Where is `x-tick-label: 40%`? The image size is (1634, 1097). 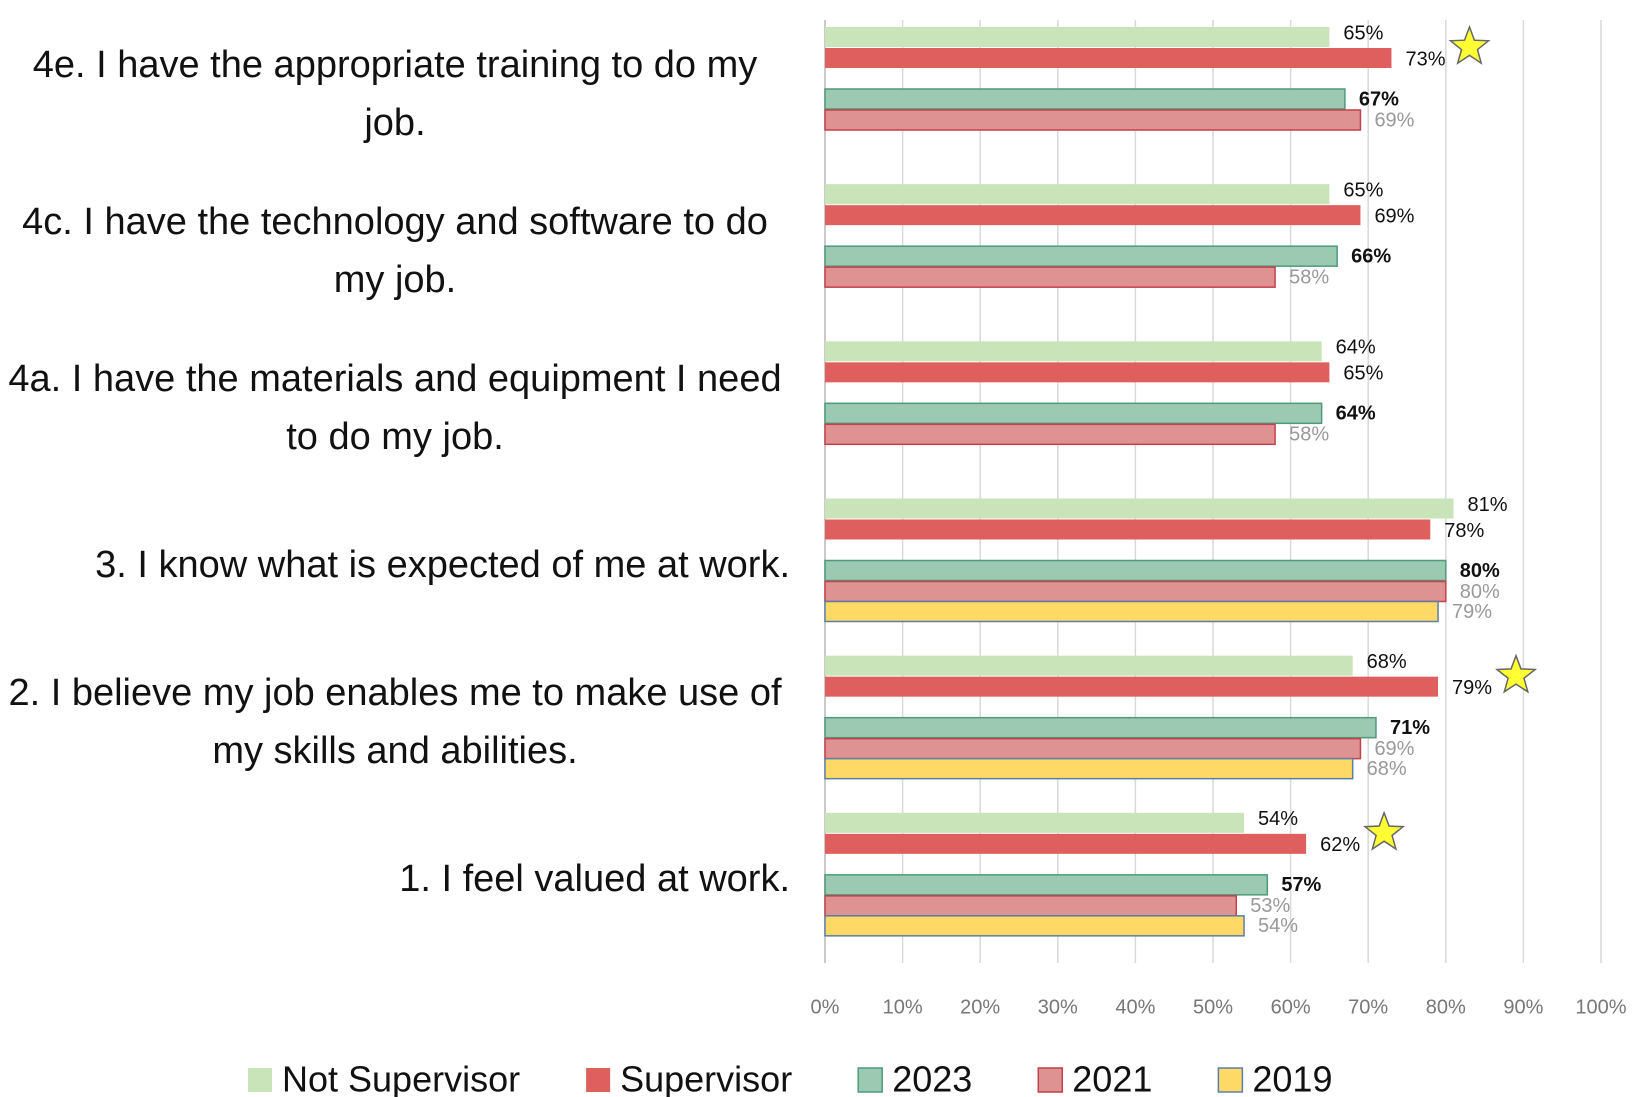
x-tick-label: 40% is located at coordinates (1135, 1007).